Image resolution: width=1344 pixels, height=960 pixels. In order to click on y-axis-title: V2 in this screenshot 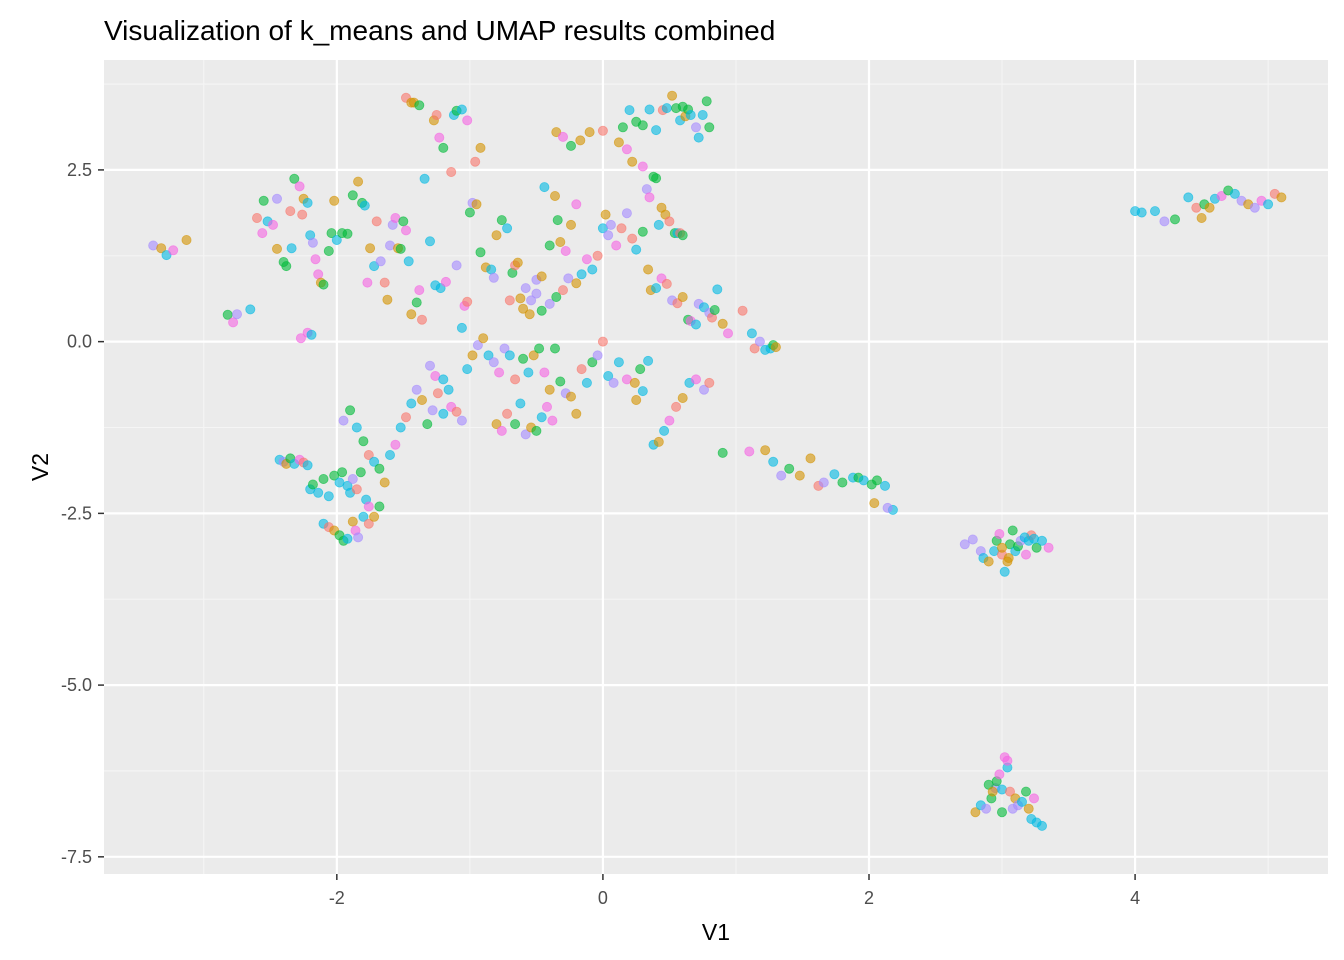, I will do `click(40, 467)`.